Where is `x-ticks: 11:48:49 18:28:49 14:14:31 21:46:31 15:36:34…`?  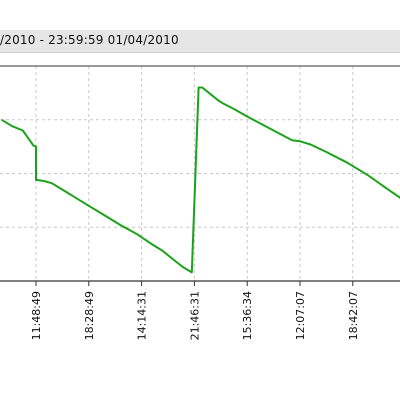
x-ticks: 11:48:49 18:28:49 14:14:31 21:46:31 15:36:34… is located at coordinates (195, 310).